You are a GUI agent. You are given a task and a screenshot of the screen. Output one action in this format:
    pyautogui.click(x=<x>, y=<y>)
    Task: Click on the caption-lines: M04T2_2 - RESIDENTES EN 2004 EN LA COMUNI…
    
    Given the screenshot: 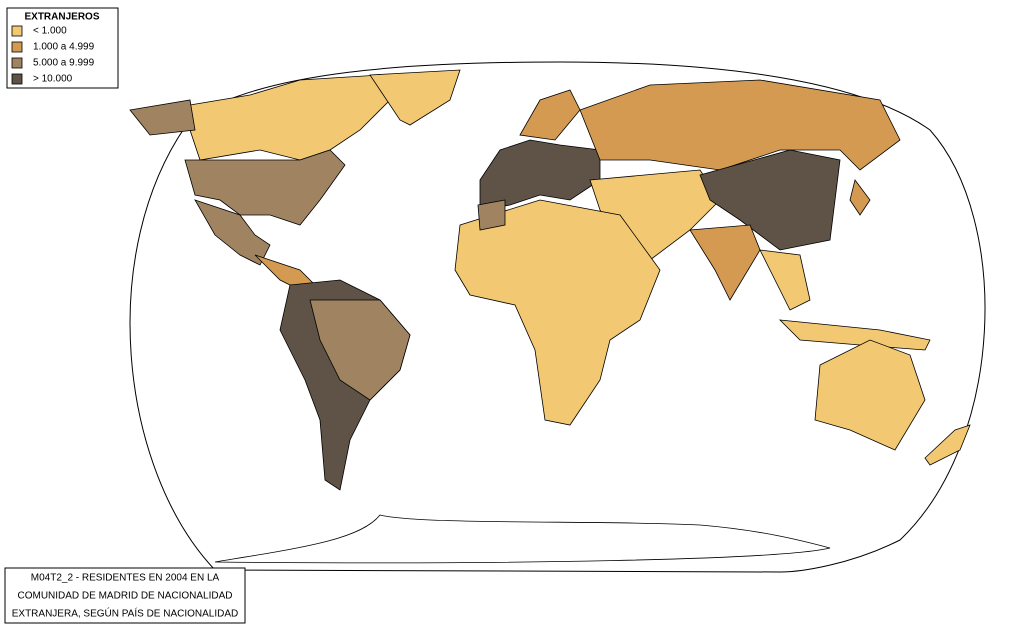 What is the action you would take?
    pyautogui.click(x=125, y=596)
    